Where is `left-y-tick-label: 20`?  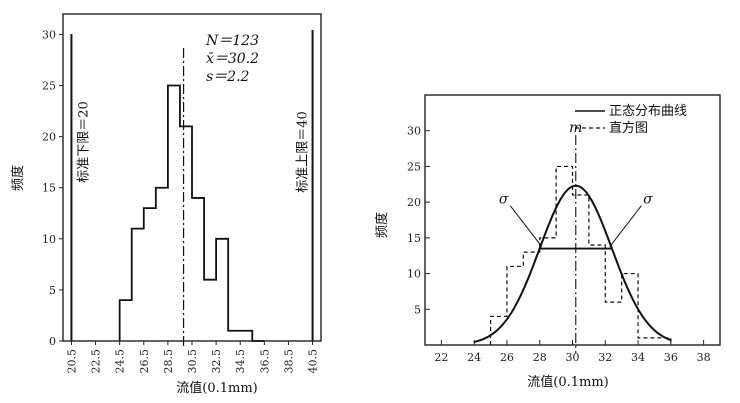 left-y-tick-label: 20 is located at coordinates (49, 137).